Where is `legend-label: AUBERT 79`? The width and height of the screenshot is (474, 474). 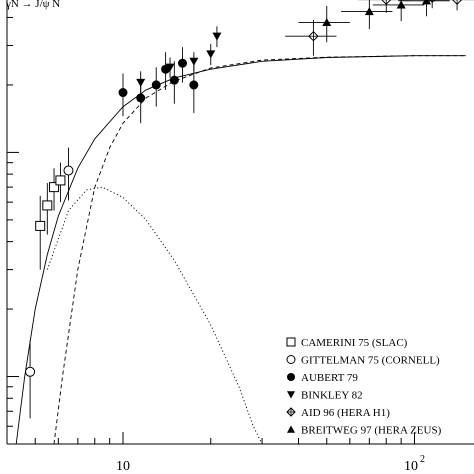
legend-label: AUBERT 79 is located at coordinates (329, 378).